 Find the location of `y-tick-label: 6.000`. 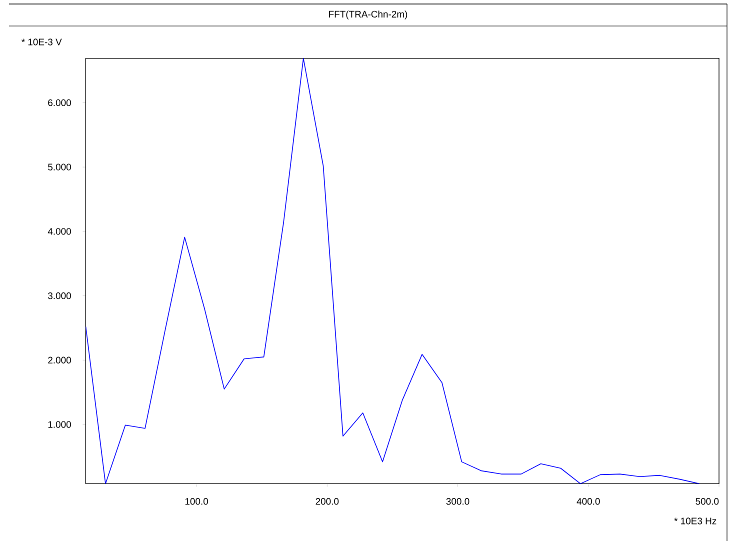

y-tick-label: 6.000 is located at coordinates (59, 102).